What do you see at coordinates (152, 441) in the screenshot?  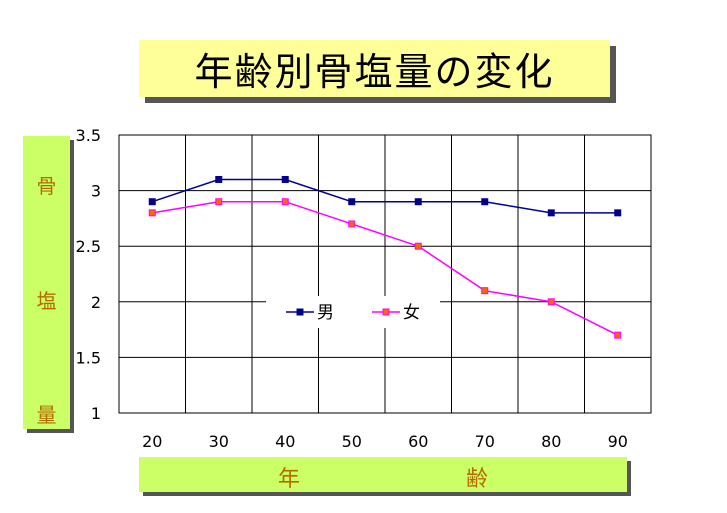 I see `x-tick-label: 20` at bounding box center [152, 441].